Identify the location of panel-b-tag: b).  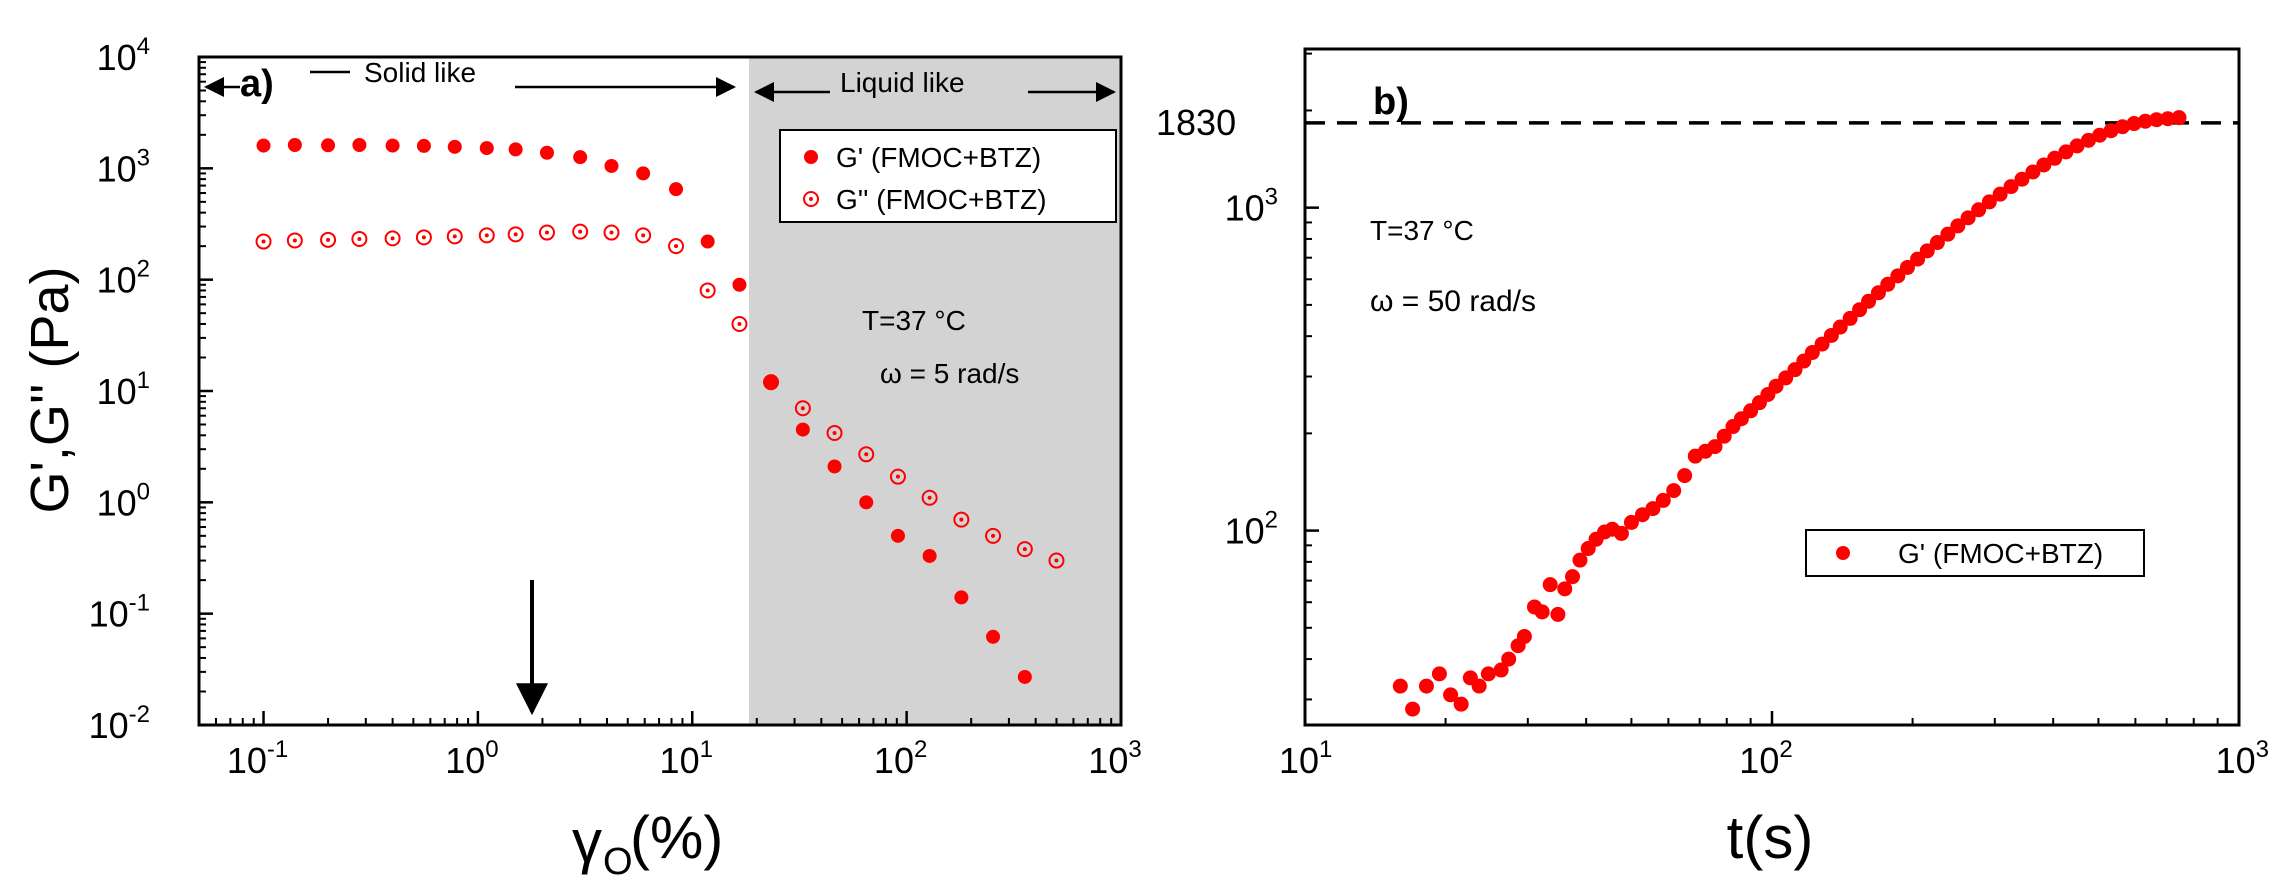
(1391, 102).